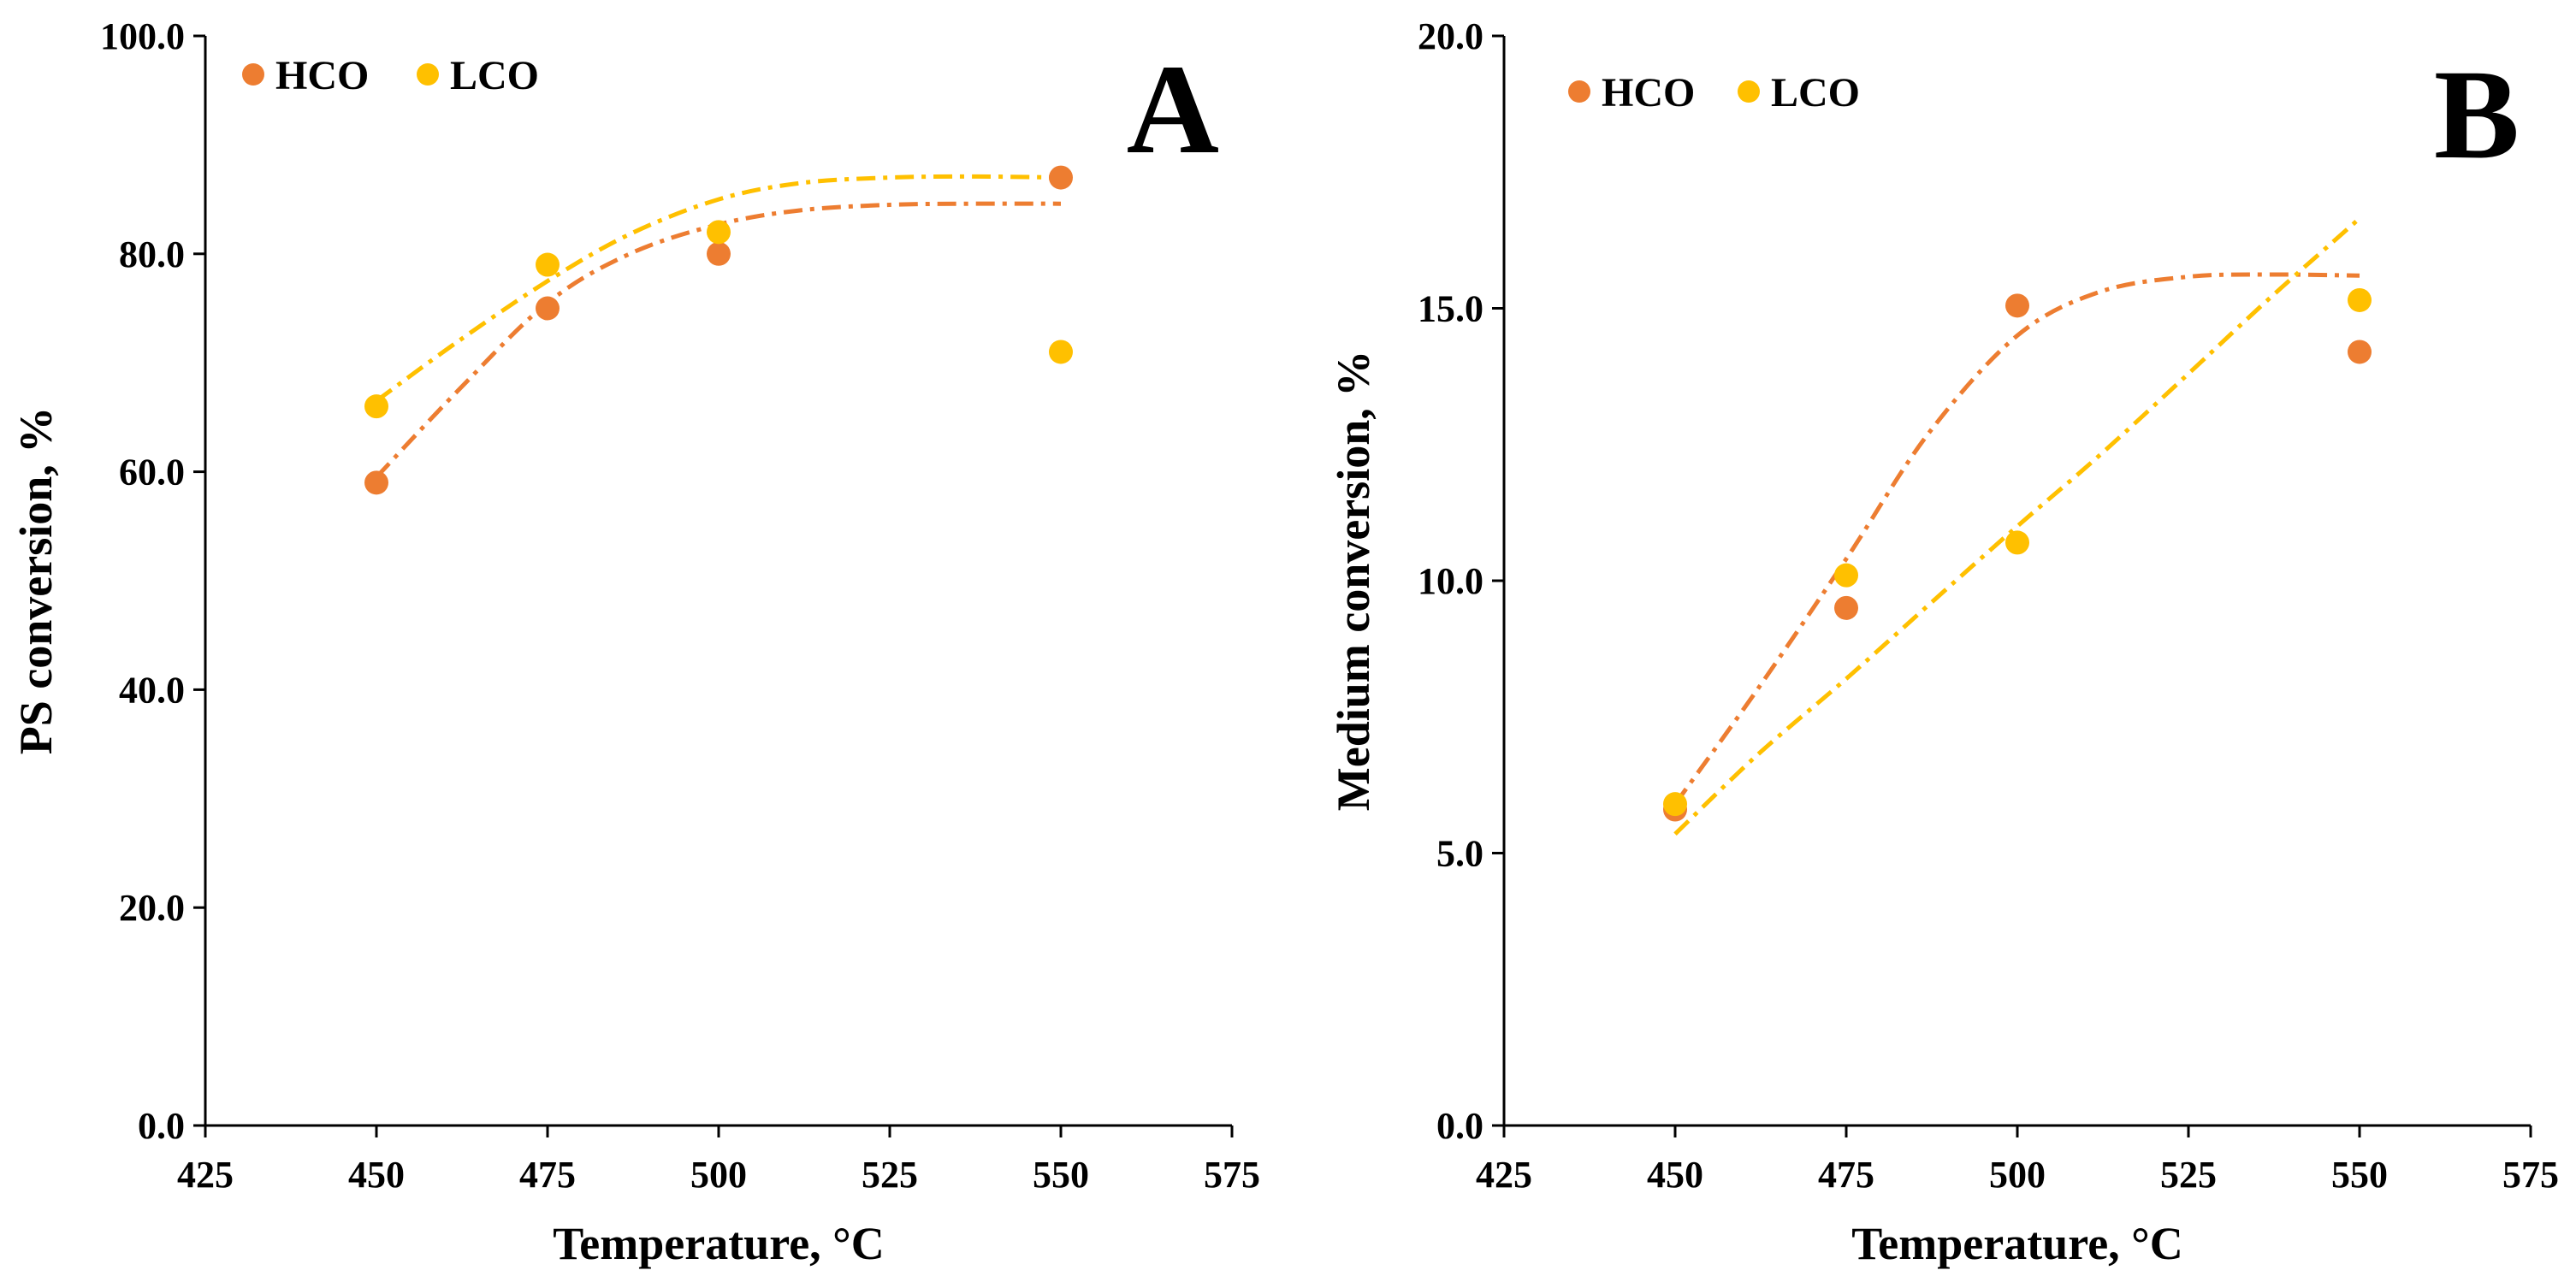  I want to click on trendline-lco, so click(718, 288).